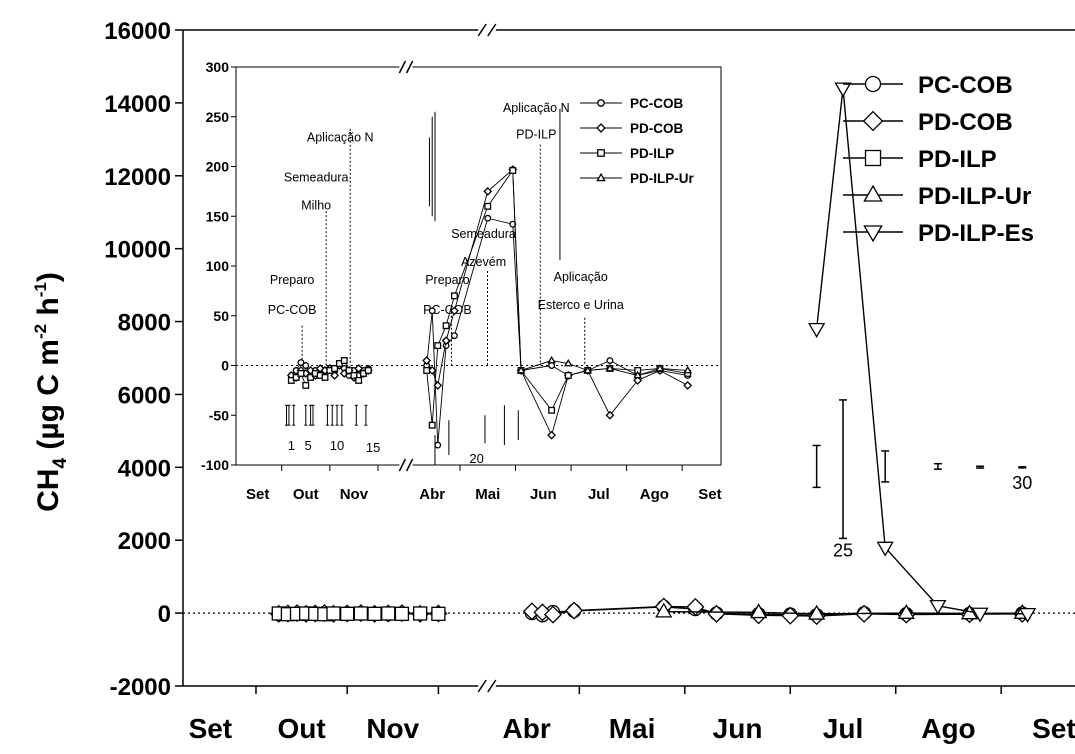  I want to click on legend-label: PD-COB, so click(965, 122).